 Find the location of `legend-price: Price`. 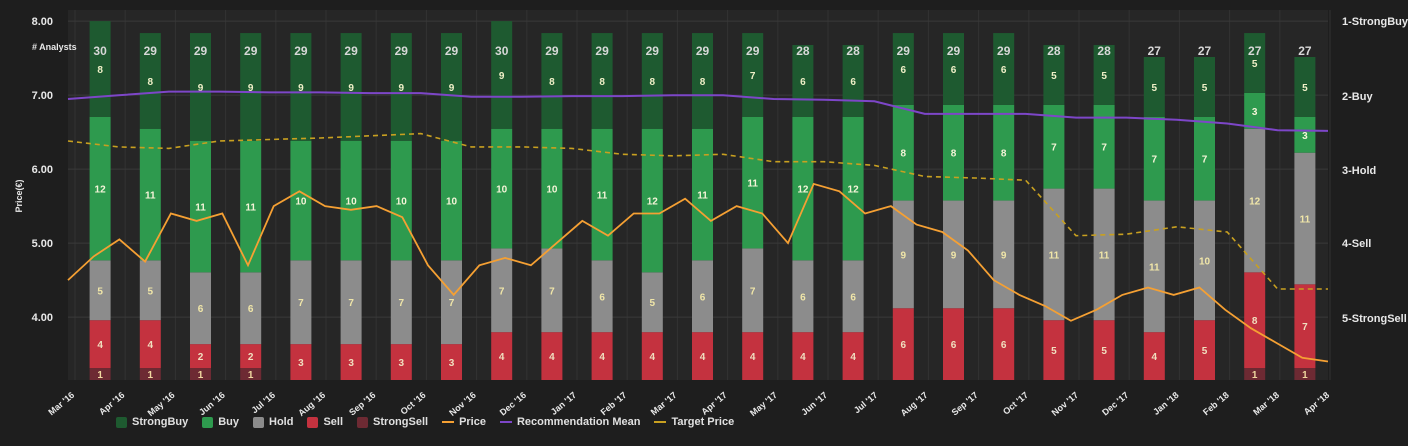

legend-price: Price is located at coordinates (464, 422).